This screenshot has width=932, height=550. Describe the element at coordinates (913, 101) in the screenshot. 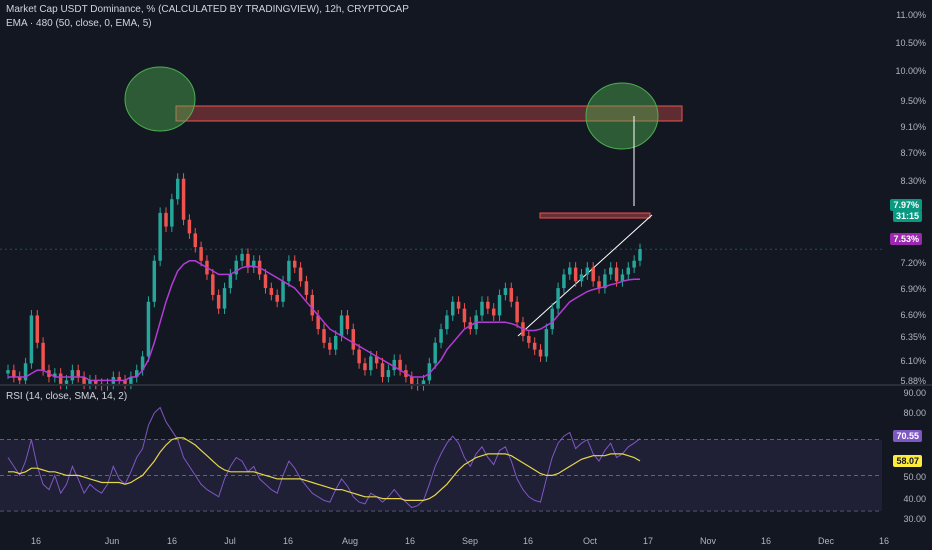

I see `price-tick: 9.50%` at that location.